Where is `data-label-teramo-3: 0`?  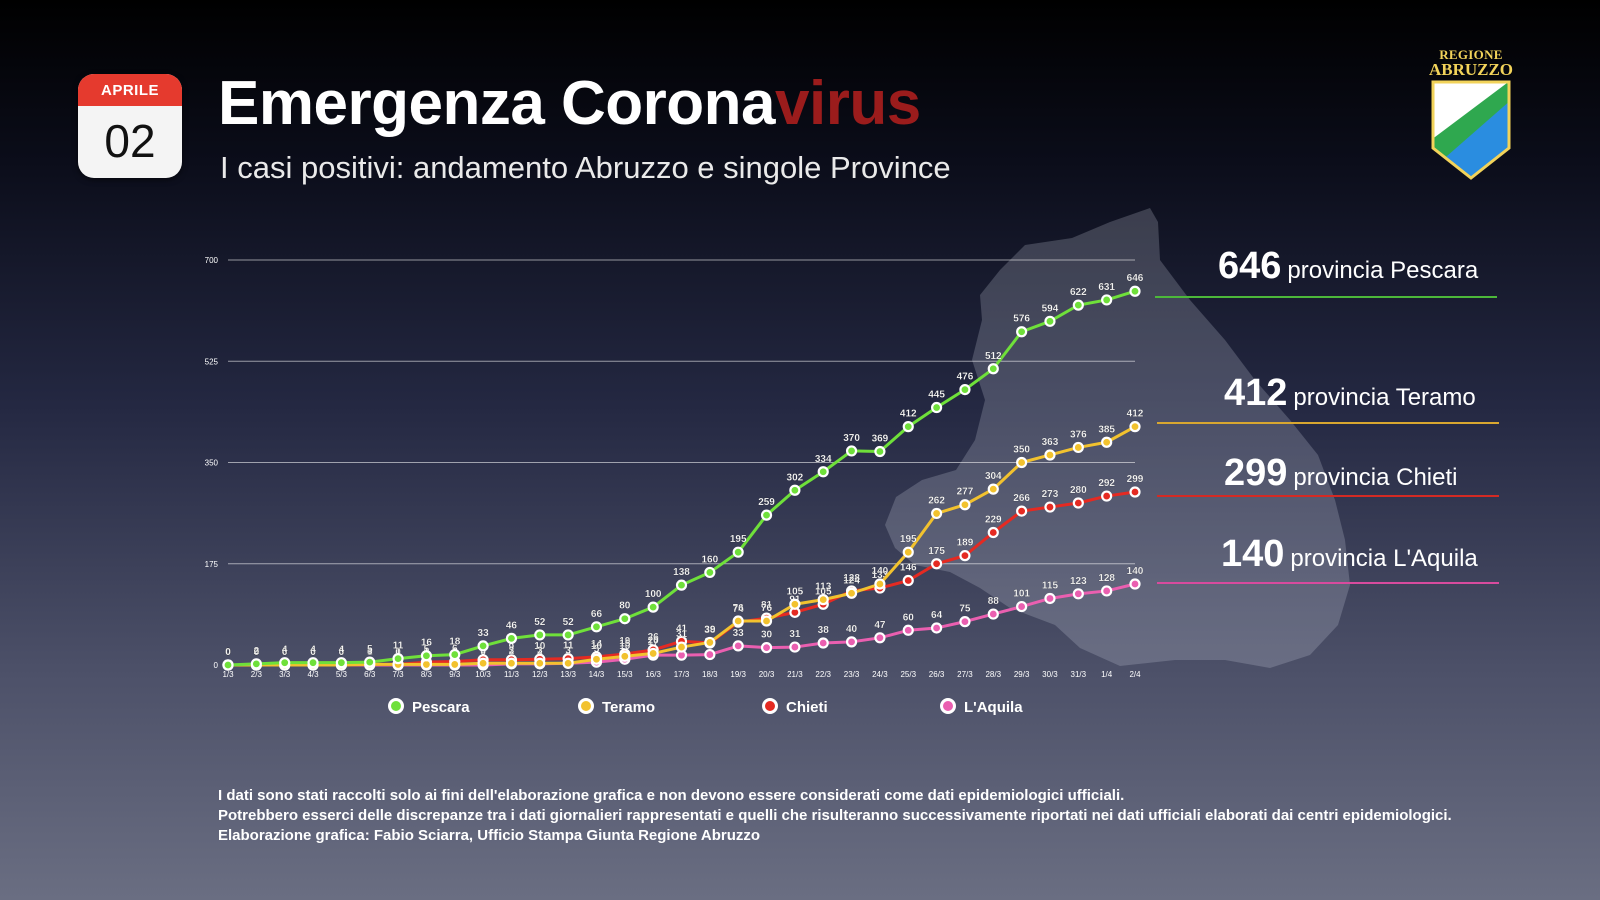 data-label-teramo-3: 0 is located at coordinates (313, 652).